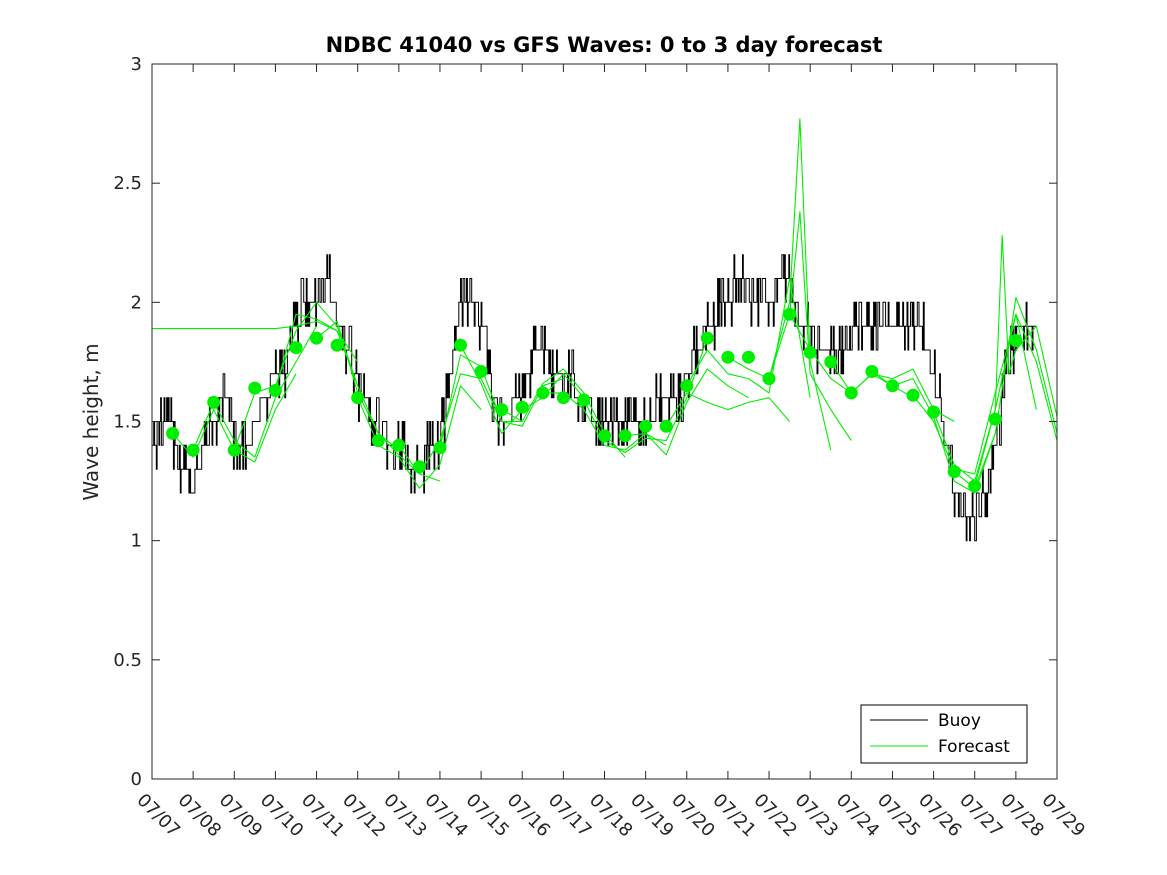 This screenshot has height=875, width=1167. I want to click on y-axis-label: Wave height, m, so click(91, 421).